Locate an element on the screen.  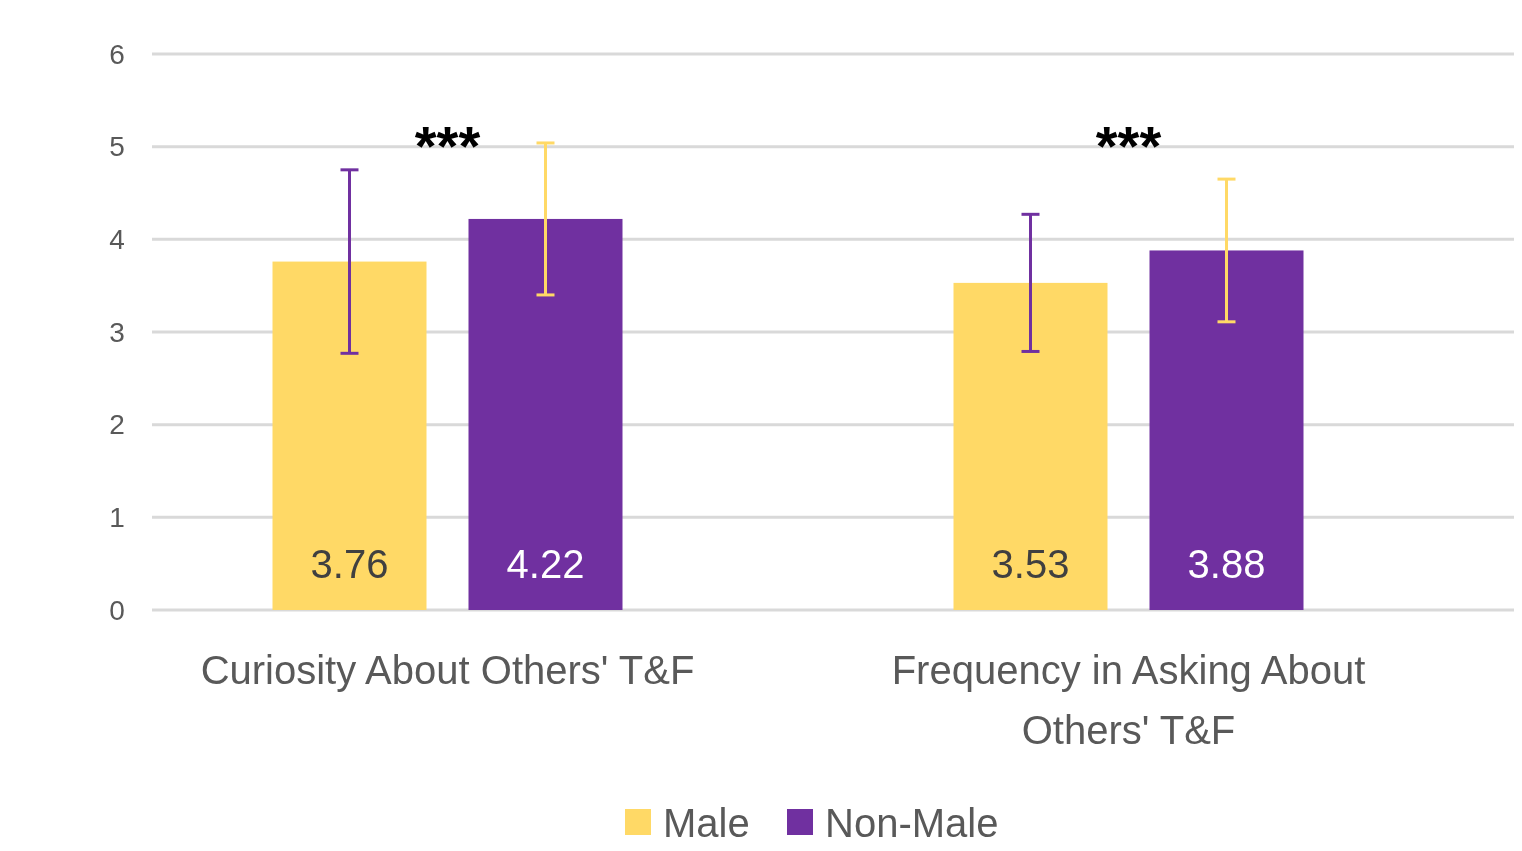
y-tick-label: 2 is located at coordinates (117, 425).